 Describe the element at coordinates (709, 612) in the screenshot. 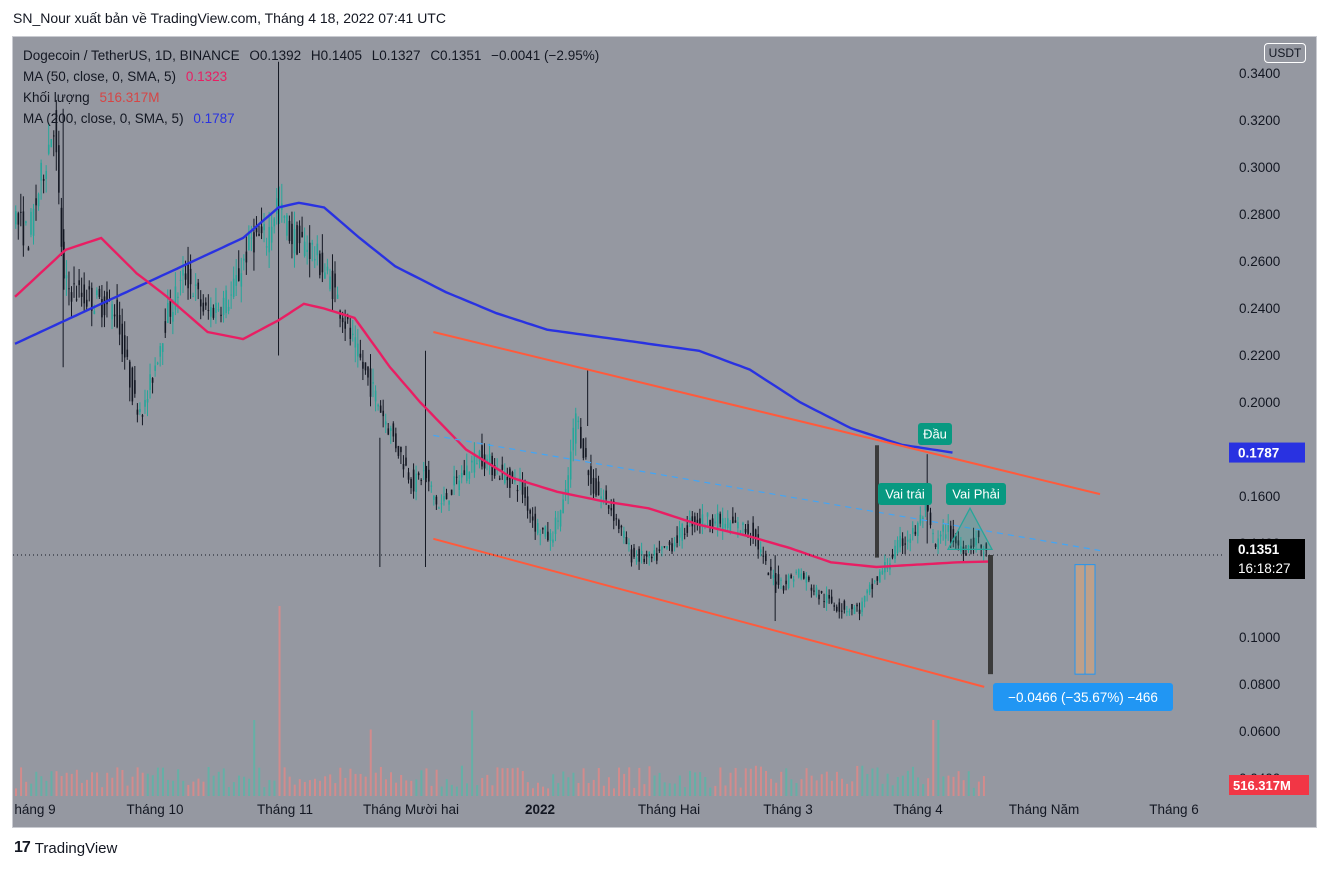

I see `channel-lower-line` at that location.